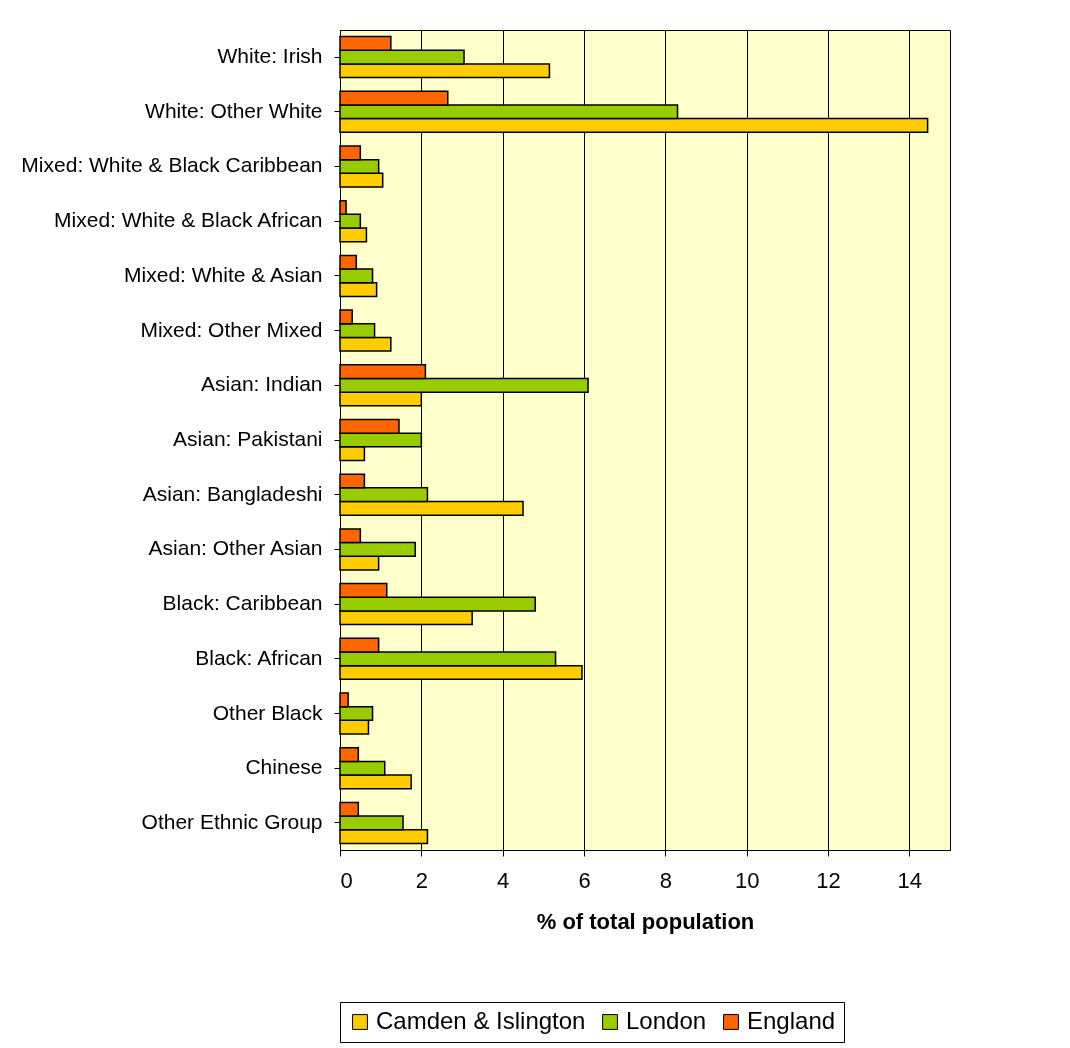 This screenshot has height=1048, width=1070. What do you see at coordinates (503, 880) in the screenshot?
I see `x-tick-label: 4` at bounding box center [503, 880].